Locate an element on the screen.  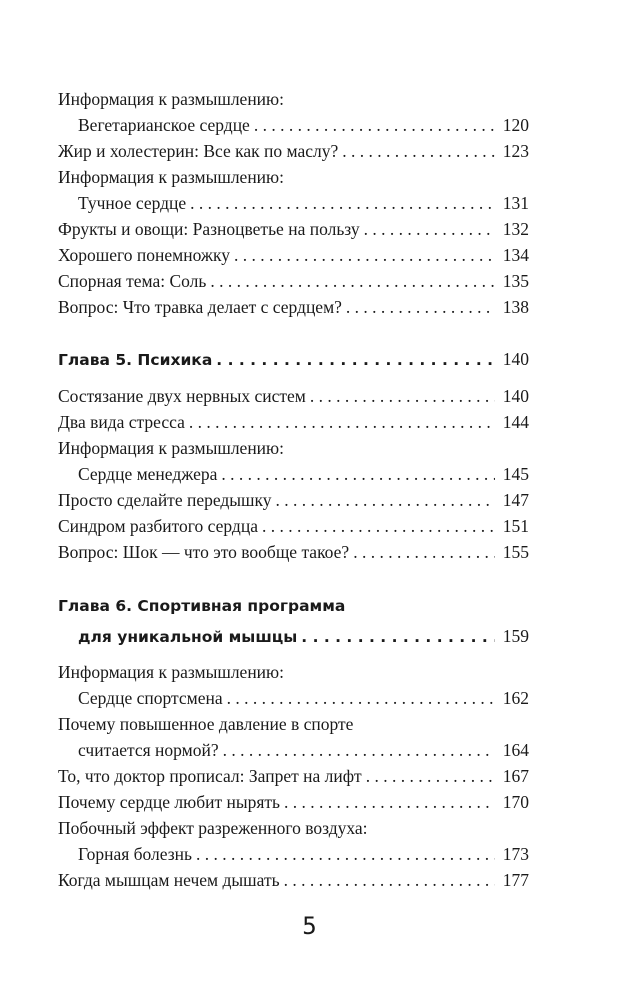
toc-entry-title: Горная болезнь is located at coordinates (135, 854).